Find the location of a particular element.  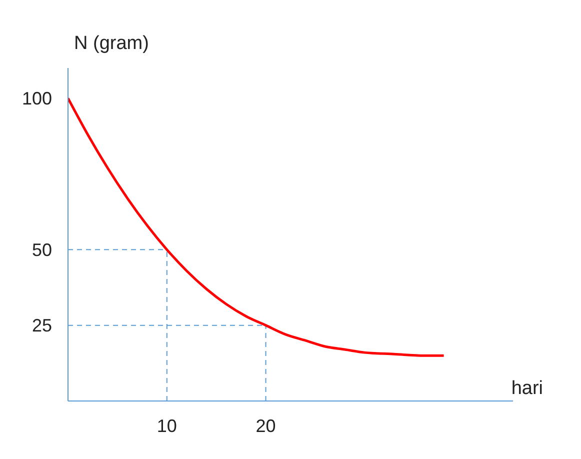

y-tick-label: 25 is located at coordinates (42, 326).